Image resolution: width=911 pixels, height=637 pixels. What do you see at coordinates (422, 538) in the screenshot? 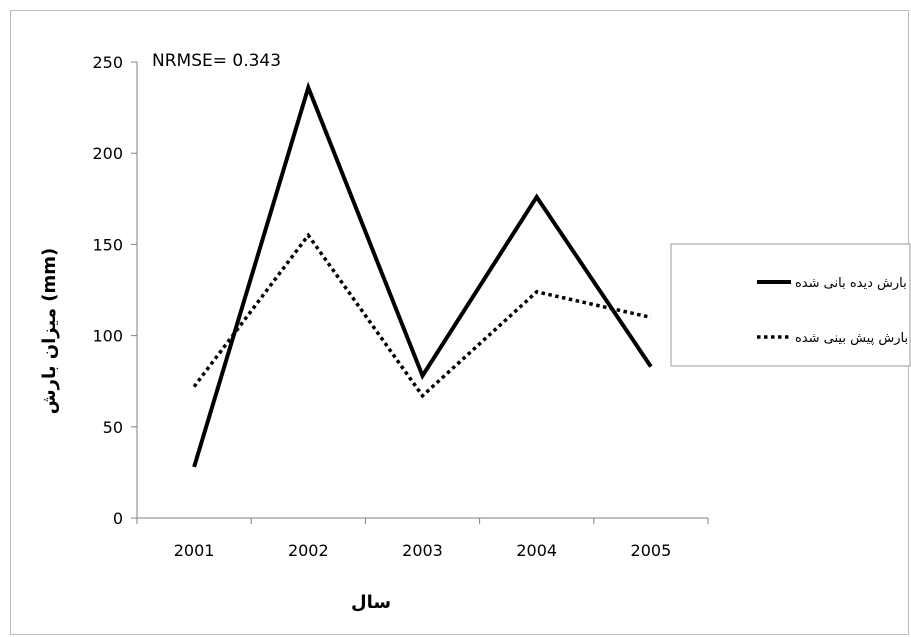
I see `x-axis: 2001 2002 2003 2004 2005` at bounding box center [422, 538].